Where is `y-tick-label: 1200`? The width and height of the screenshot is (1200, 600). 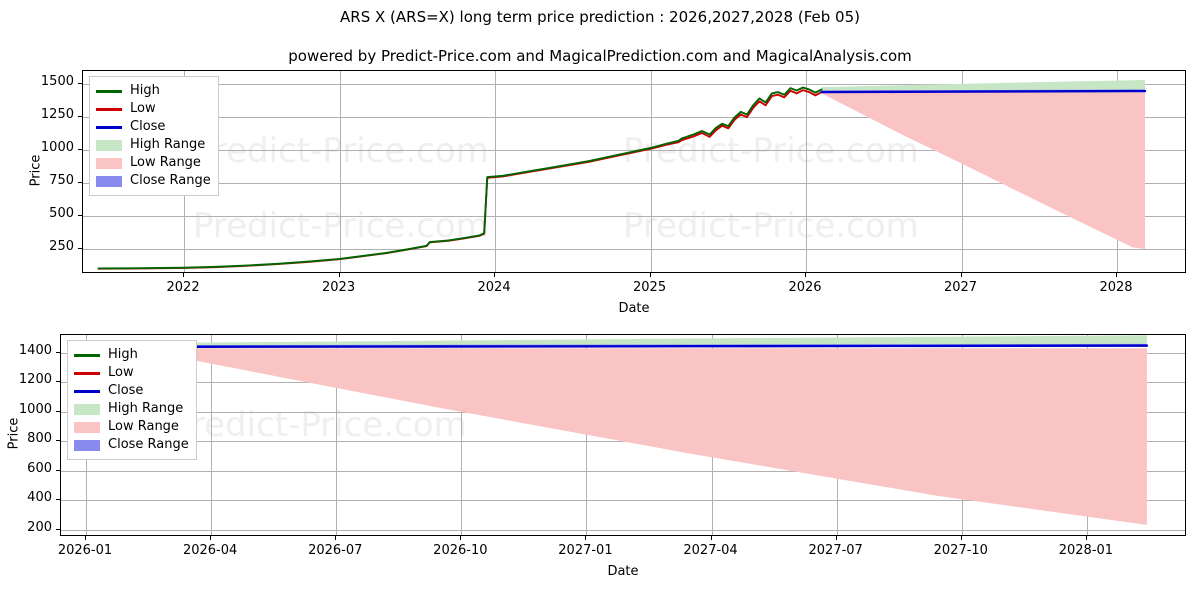
y-tick-label: 1200 is located at coordinates (35, 380).